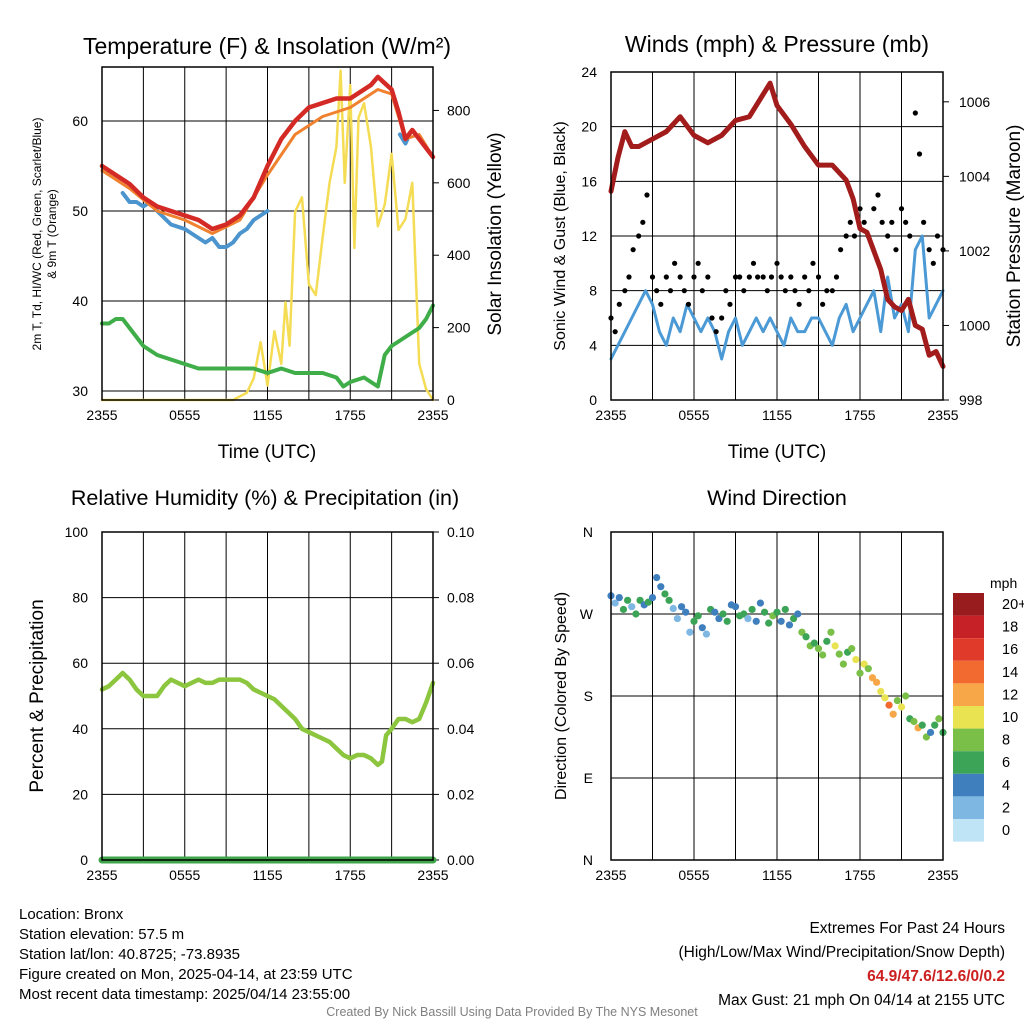  What do you see at coordinates (1006, 831) in the screenshot?
I see `colorbar-label: 0` at bounding box center [1006, 831].